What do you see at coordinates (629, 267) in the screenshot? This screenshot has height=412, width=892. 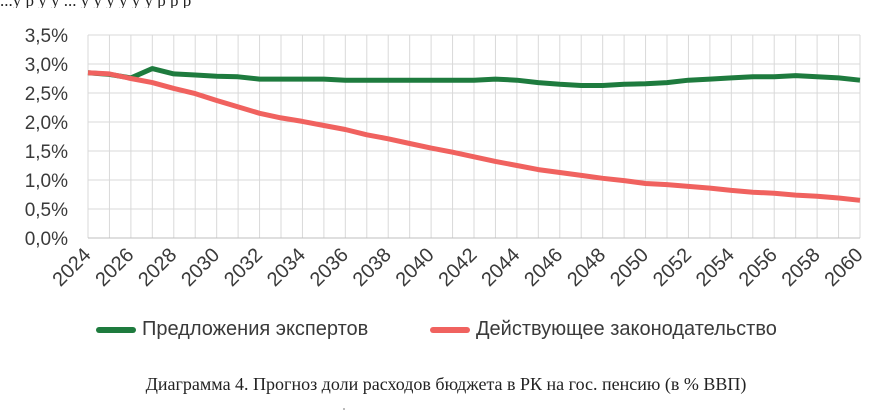 I see `x-tick-label: 2050` at bounding box center [629, 267].